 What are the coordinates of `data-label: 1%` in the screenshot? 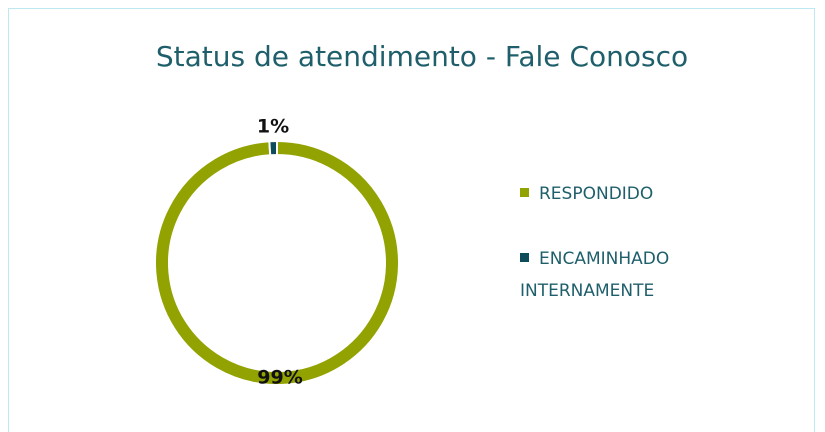 It's located at (273, 127).